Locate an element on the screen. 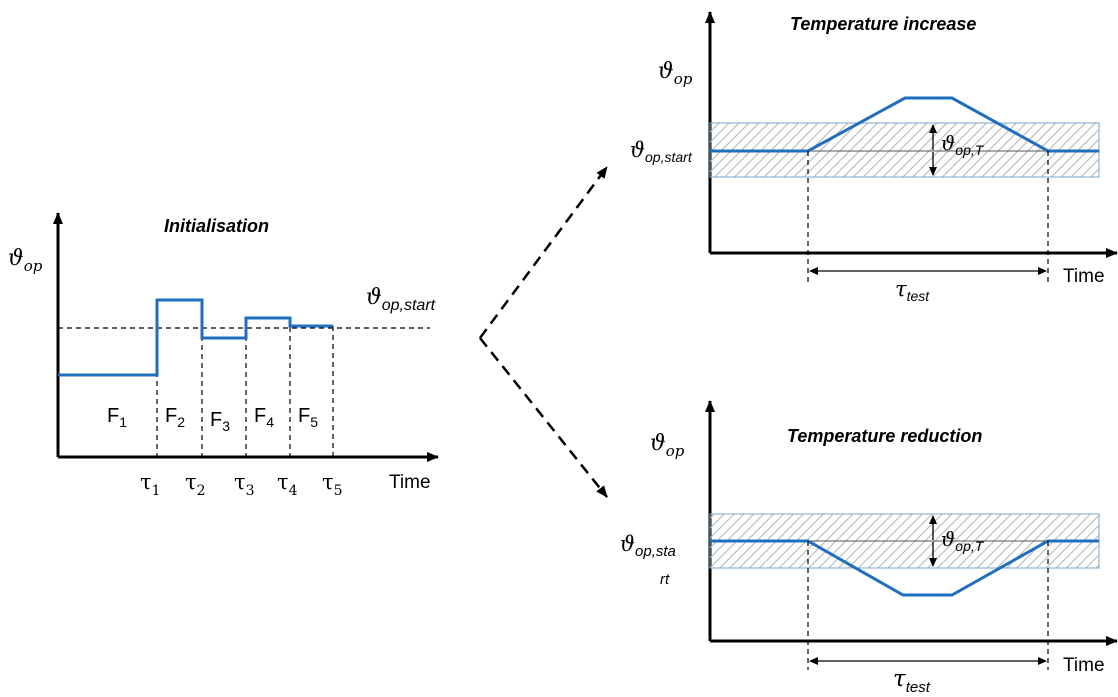  reduction-band-label: ϑop,T is located at coordinates (963, 540).